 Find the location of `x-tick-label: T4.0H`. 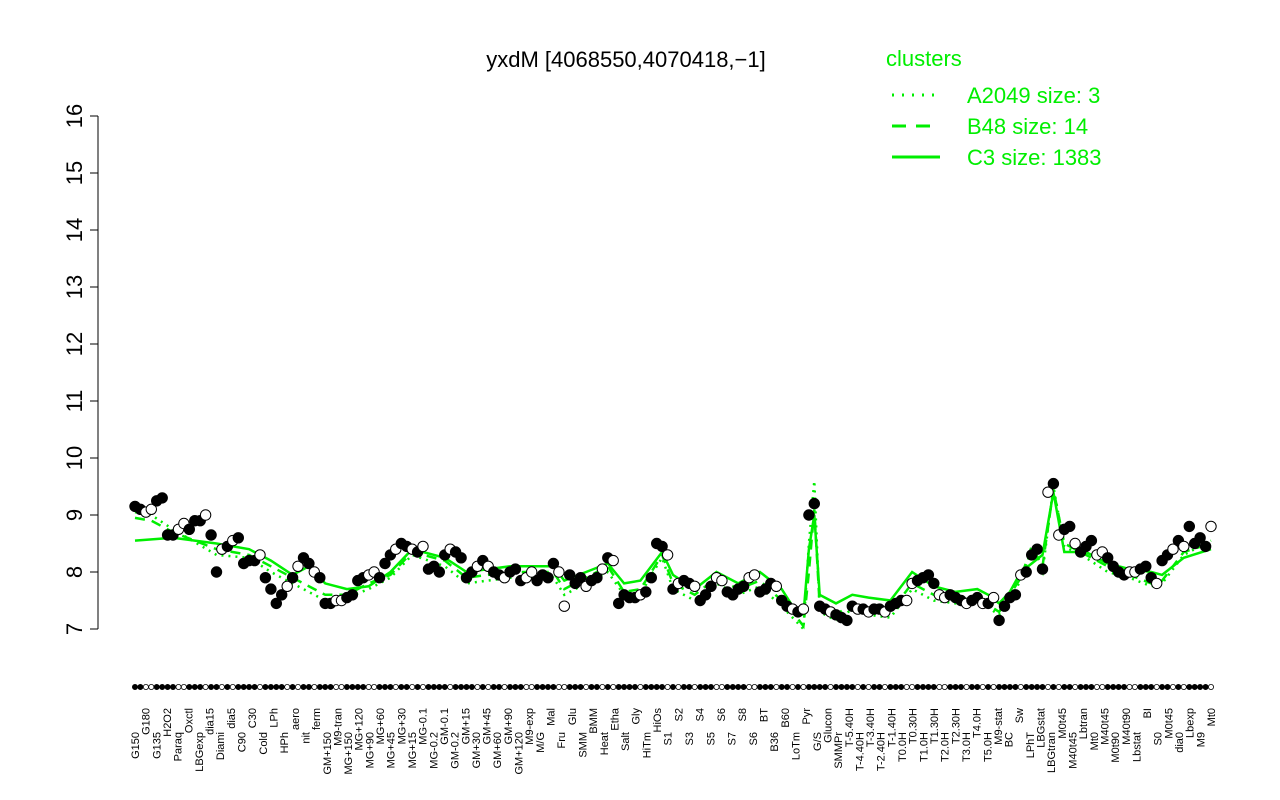

x-tick-label: T4.0H is located at coordinates (978, 723).